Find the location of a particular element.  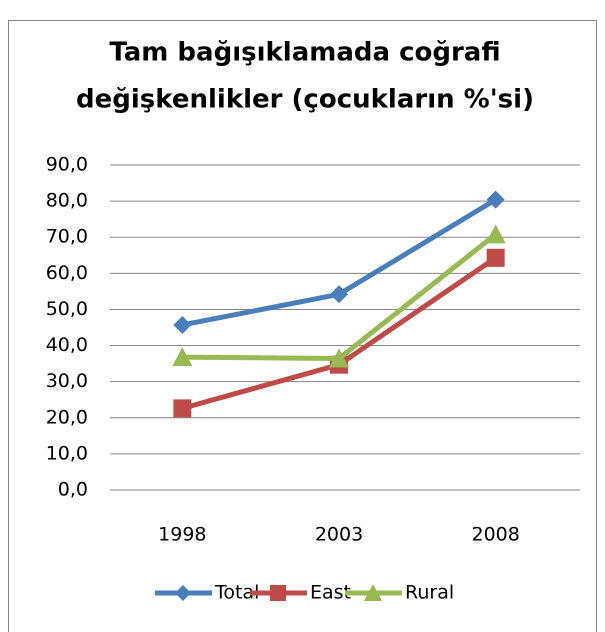

y-tick-label: 50,0 is located at coordinates (67, 309).